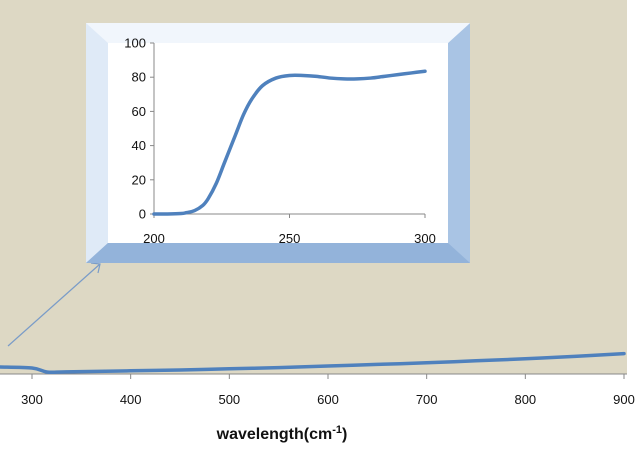 The height and width of the screenshot is (449, 639). What do you see at coordinates (290, 238) in the screenshot?
I see `inset-x-tick-label: 250` at bounding box center [290, 238].